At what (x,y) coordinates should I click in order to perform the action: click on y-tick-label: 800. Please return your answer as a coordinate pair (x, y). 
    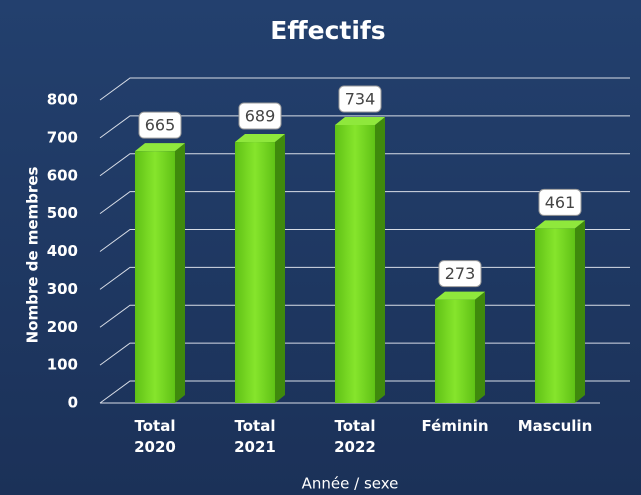
    Looking at the image, I should click on (62, 100).